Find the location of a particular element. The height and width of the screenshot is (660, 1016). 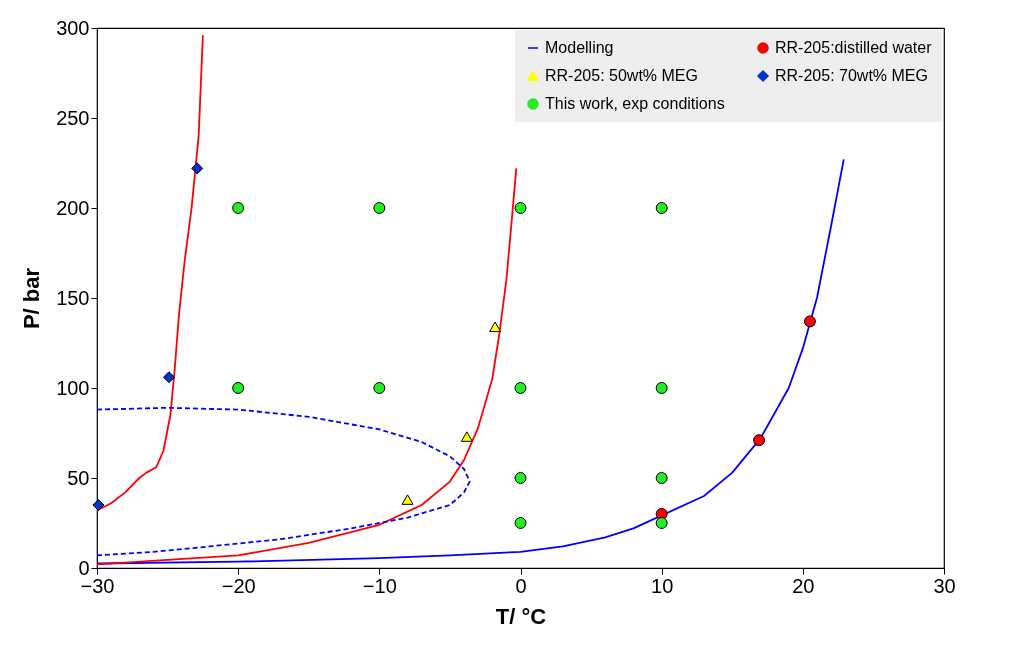

x-tick-label: 0 is located at coordinates (521, 585).